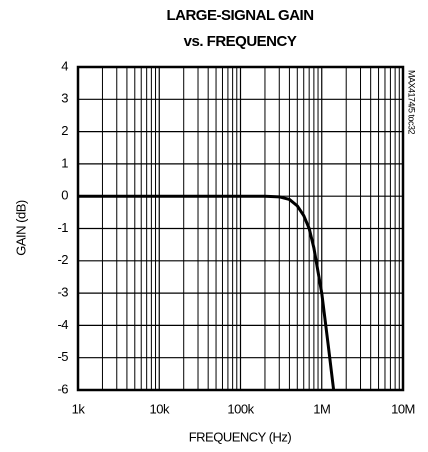  What do you see at coordinates (62, 324) in the screenshot?
I see `y-tick-label: -4` at bounding box center [62, 324].